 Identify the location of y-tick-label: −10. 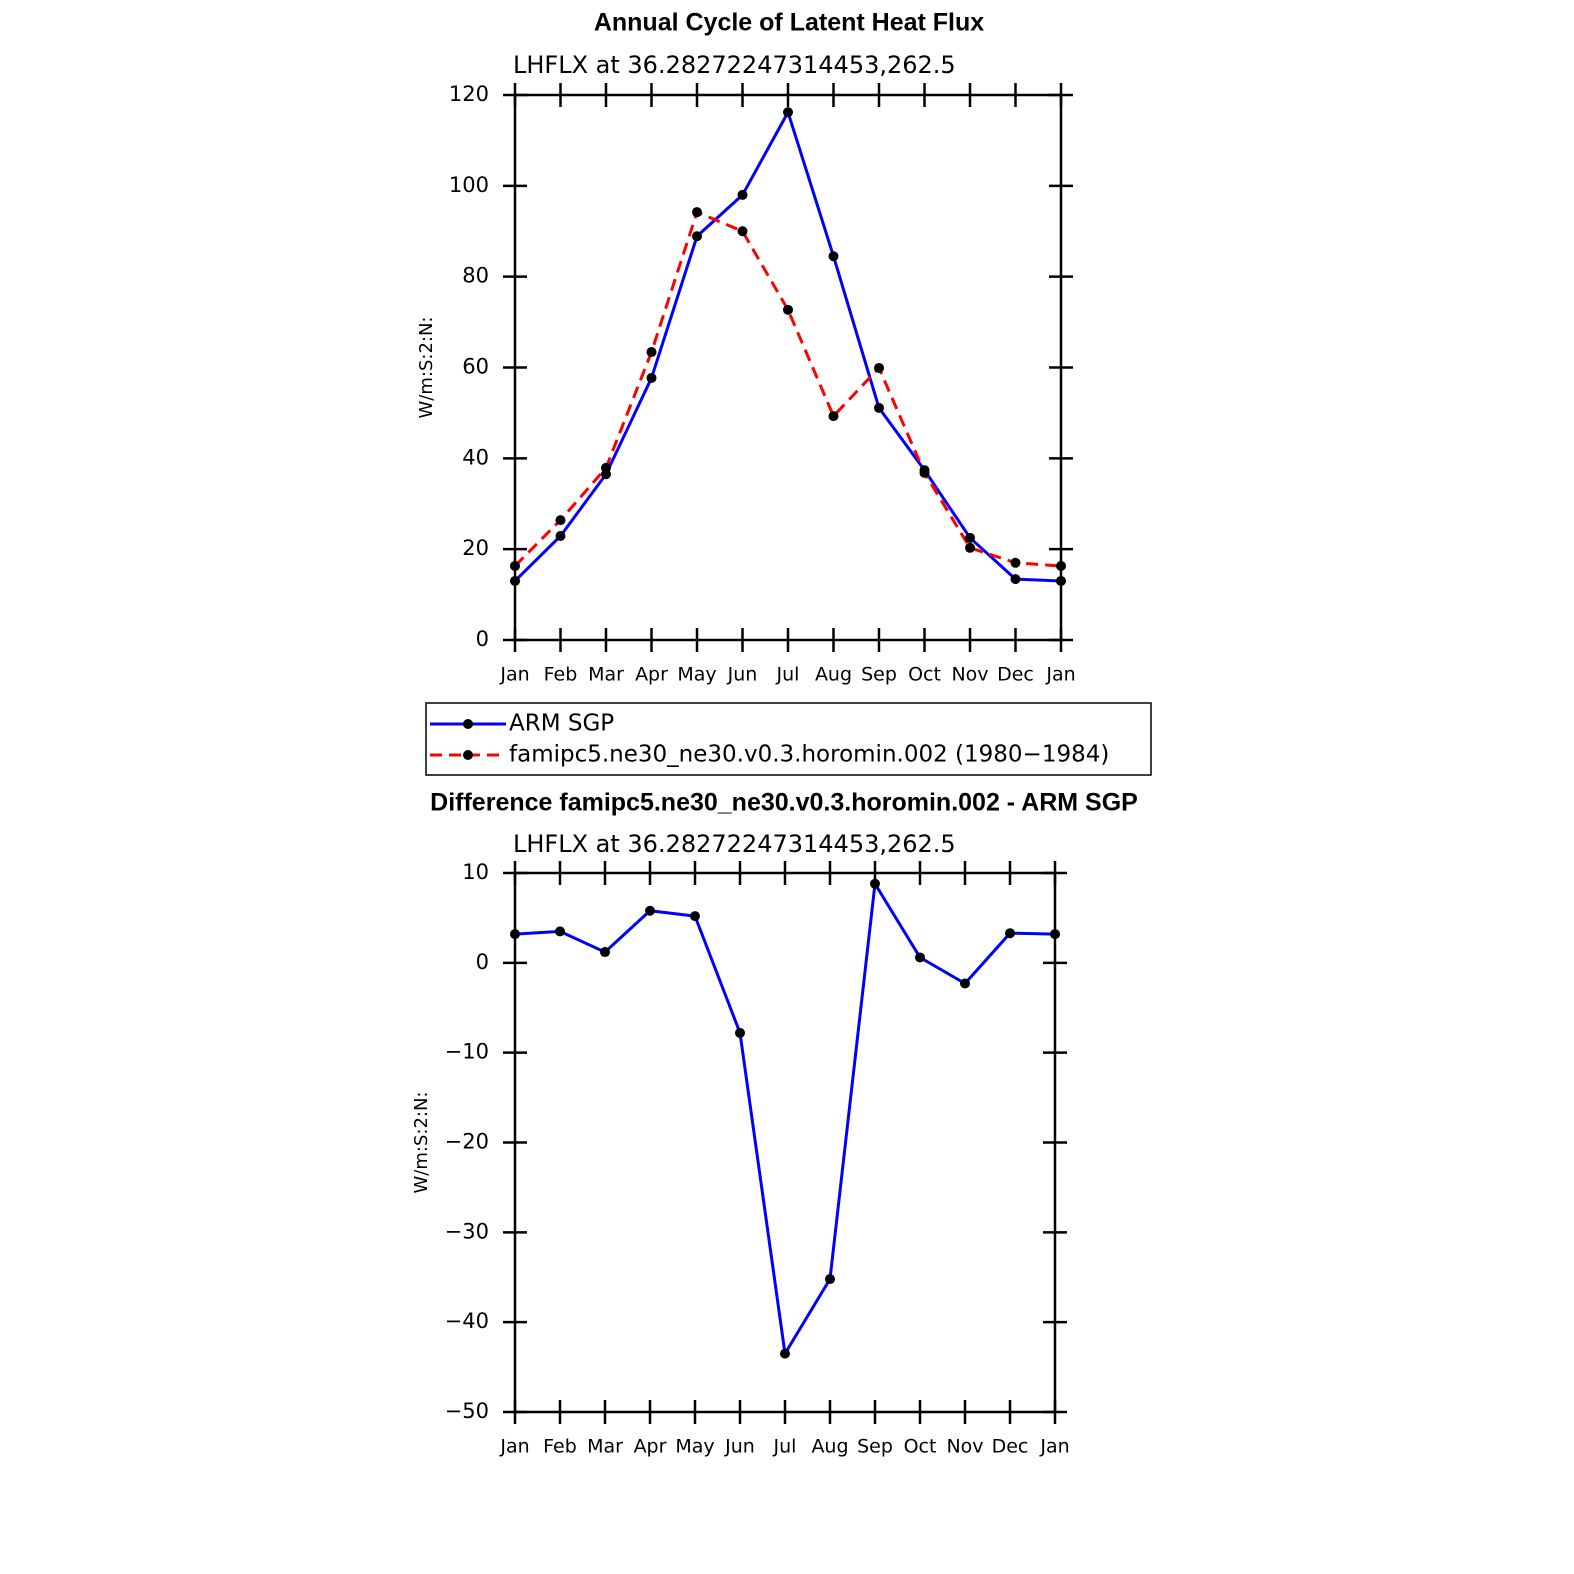
(467, 1052).